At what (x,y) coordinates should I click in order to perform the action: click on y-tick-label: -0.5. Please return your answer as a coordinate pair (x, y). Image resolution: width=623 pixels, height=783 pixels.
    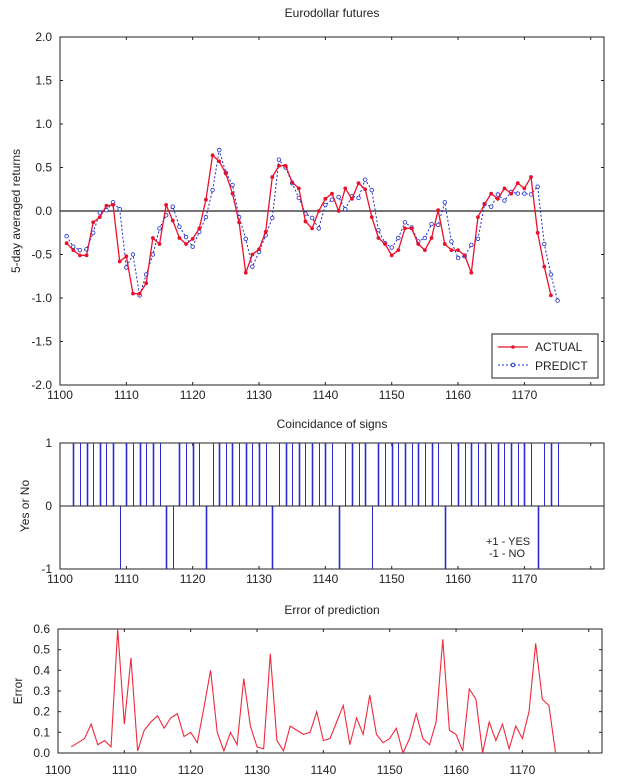
    Looking at the image, I should click on (41, 255).